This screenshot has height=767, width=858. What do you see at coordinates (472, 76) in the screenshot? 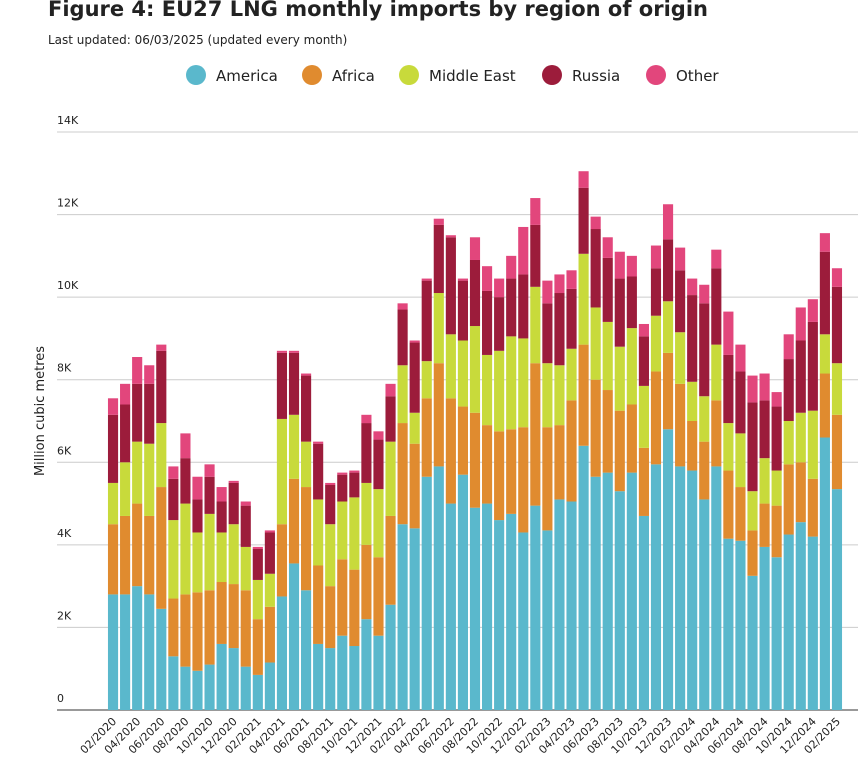
I see `legend-label: Middle East` at bounding box center [472, 76].